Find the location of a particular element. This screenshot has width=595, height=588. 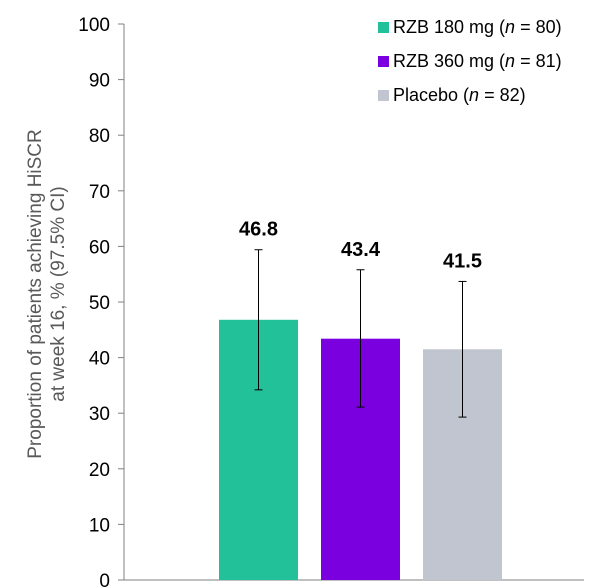

y-tick-label: 90 is located at coordinates (99, 81).